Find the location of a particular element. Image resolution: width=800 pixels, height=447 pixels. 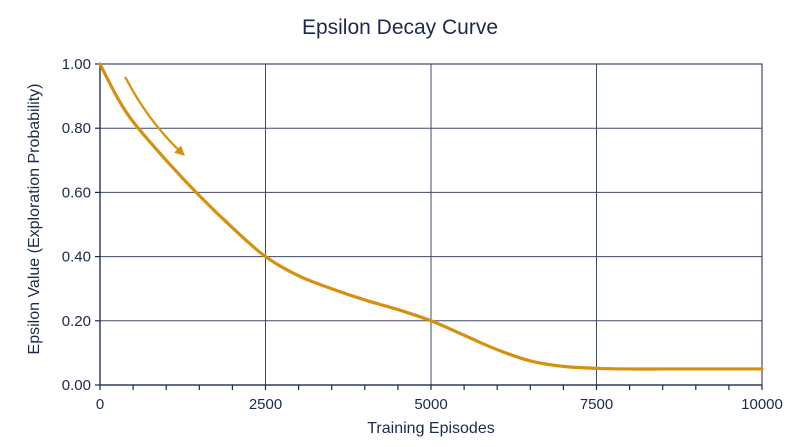

x-axis-label: Training Episodes is located at coordinates (430, 428).